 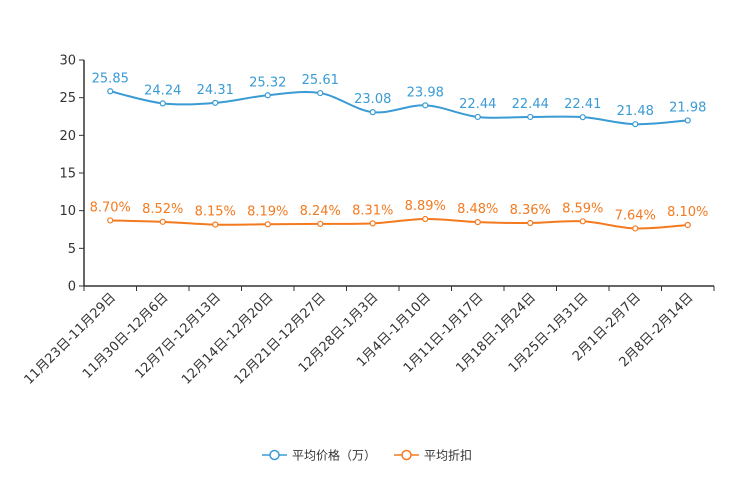 I want to click on legend: 平均价格（万） 平均折扣, so click(x=367, y=455).